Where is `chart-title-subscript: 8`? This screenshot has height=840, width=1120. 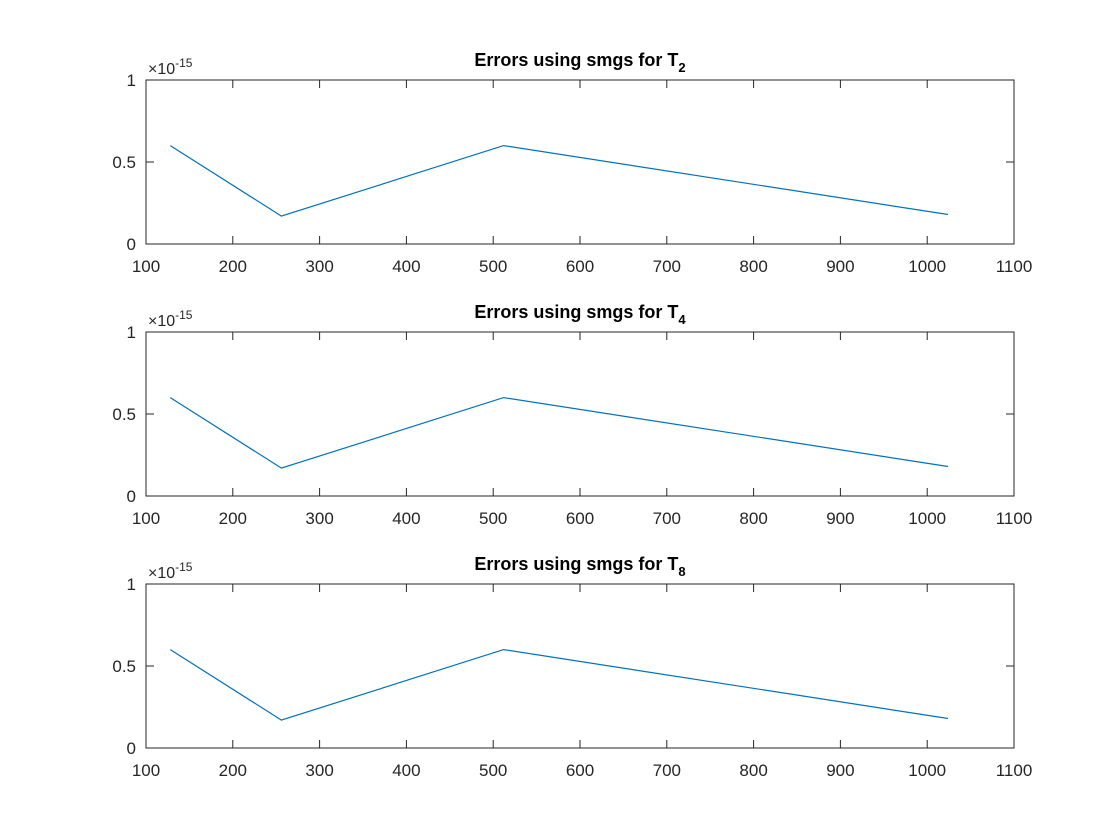
chart-title-subscript: 8 is located at coordinates (681, 571).